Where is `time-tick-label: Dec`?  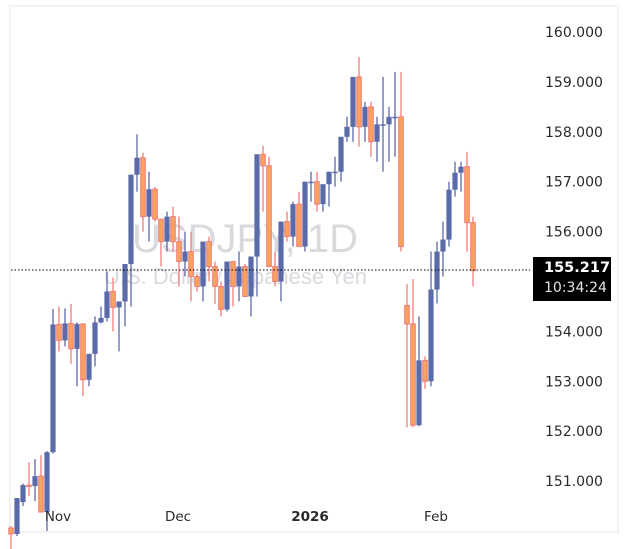
time-tick-label: Dec is located at coordinates (178, 517).